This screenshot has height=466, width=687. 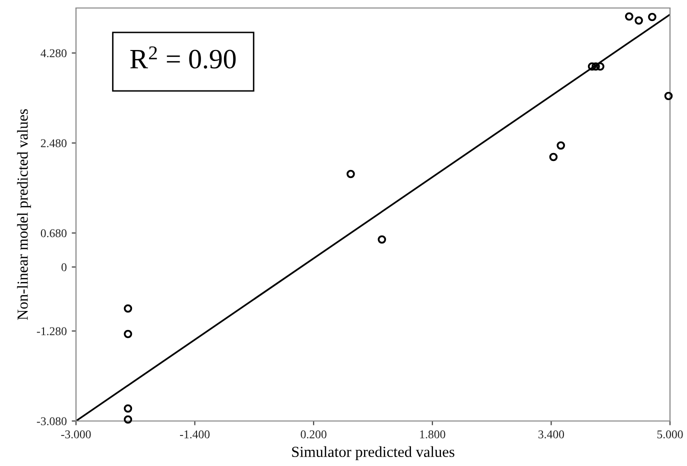 What do you see at coordinates (433, 434) in the screenshot?
I see `x-tick-label: 1.800` at bounding box center [433, 434].